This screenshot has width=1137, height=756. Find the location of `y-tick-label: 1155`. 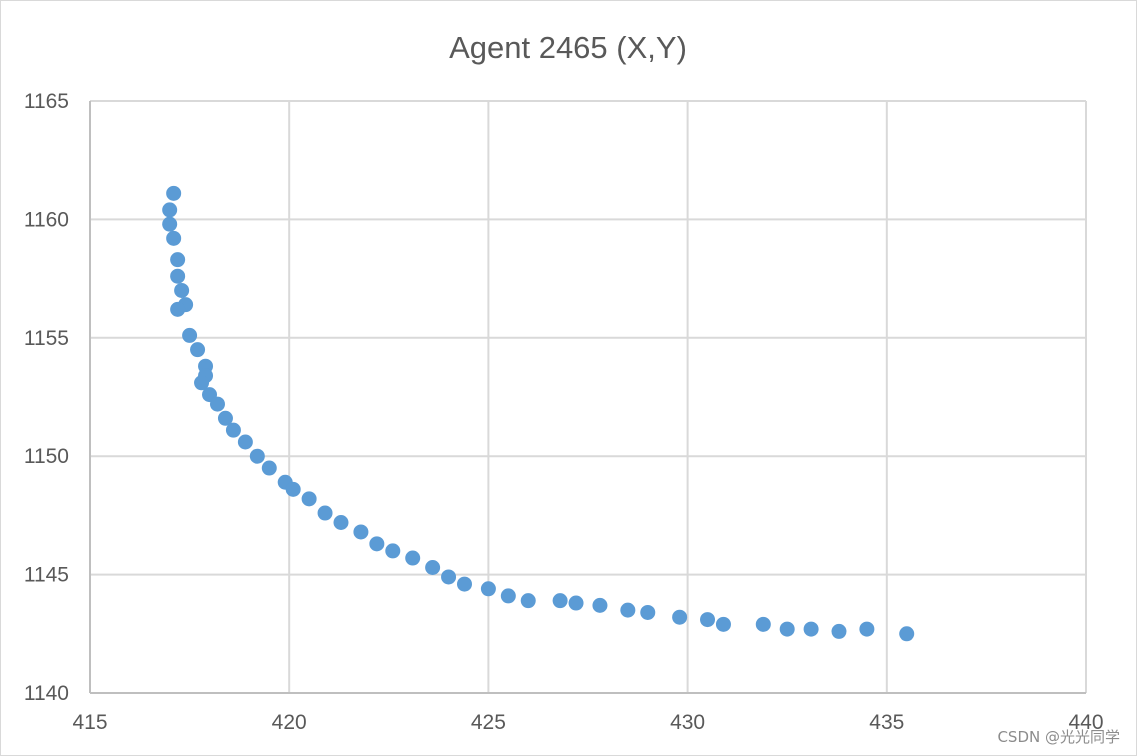

y-tick-label: 1155 is located at coordinates (46, 338).